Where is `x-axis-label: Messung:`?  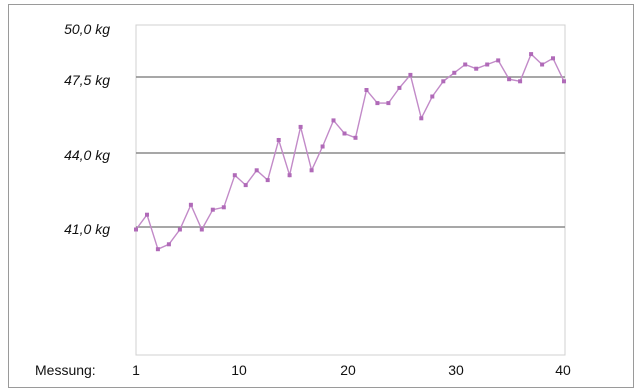
x-axis-label: Messung: is located at coordinates (65, 370).